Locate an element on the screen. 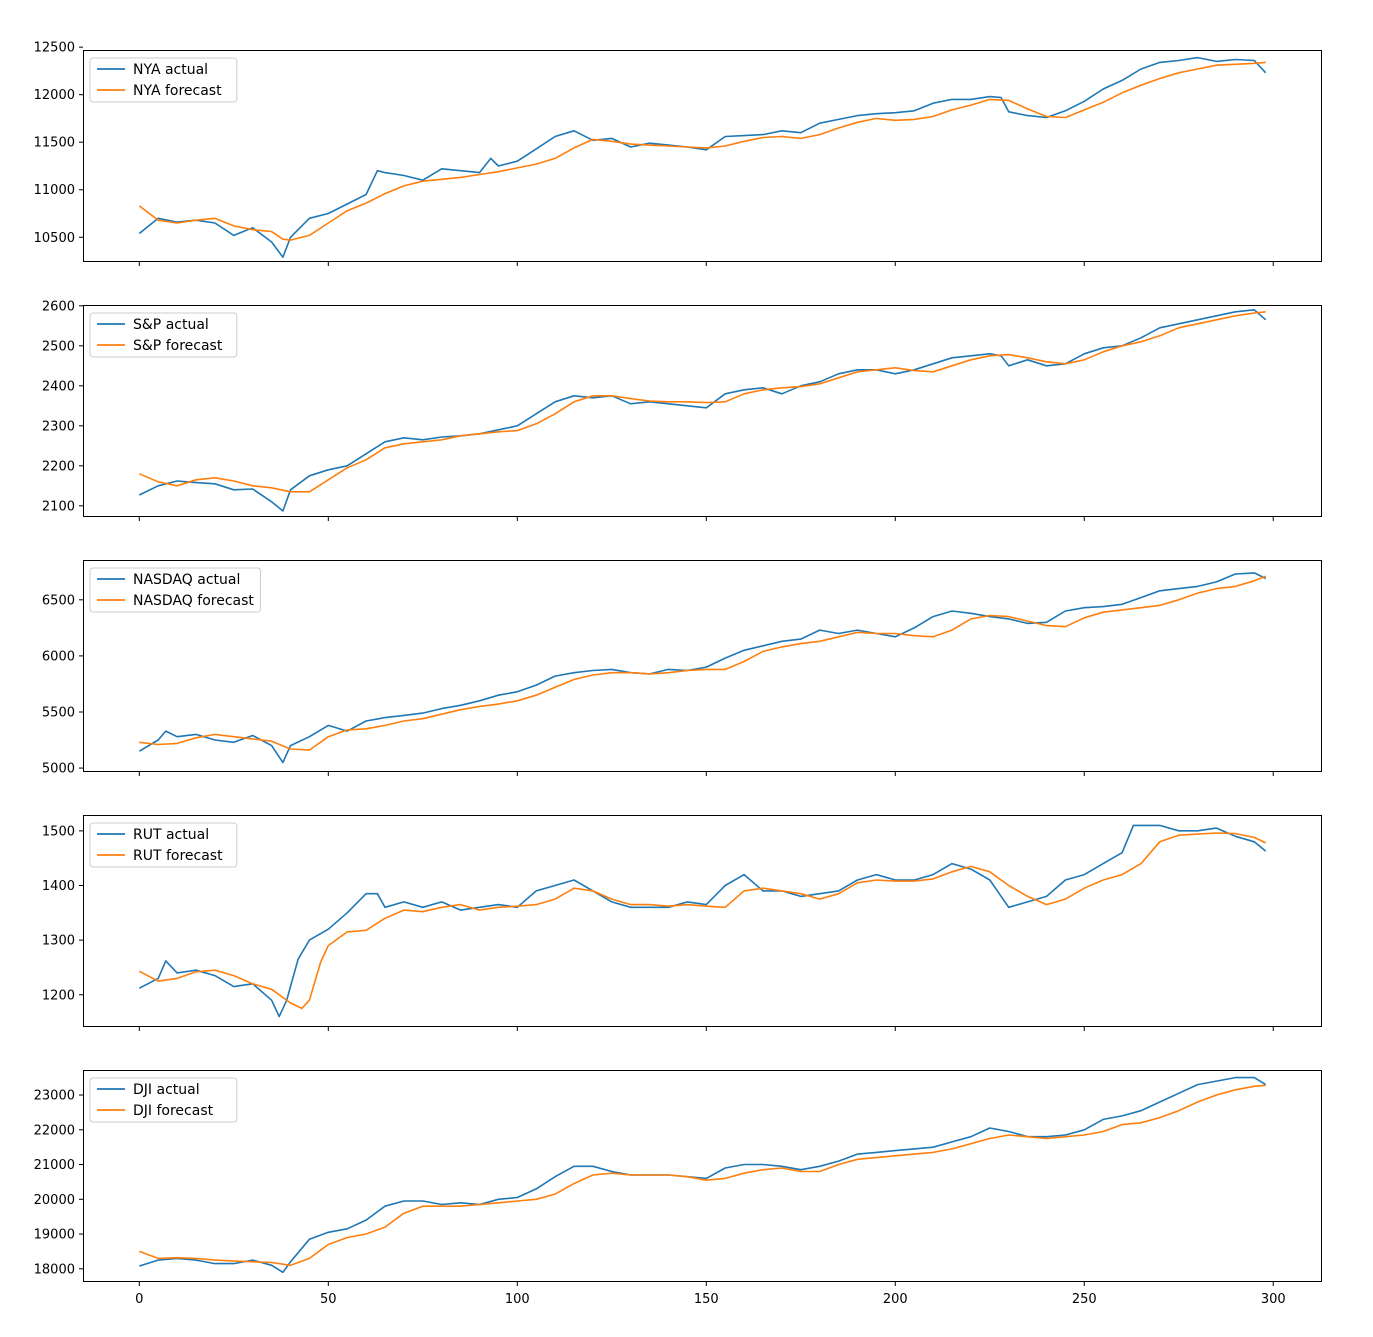  series-line-dji-forecast is located at coordinates (702, 1175).